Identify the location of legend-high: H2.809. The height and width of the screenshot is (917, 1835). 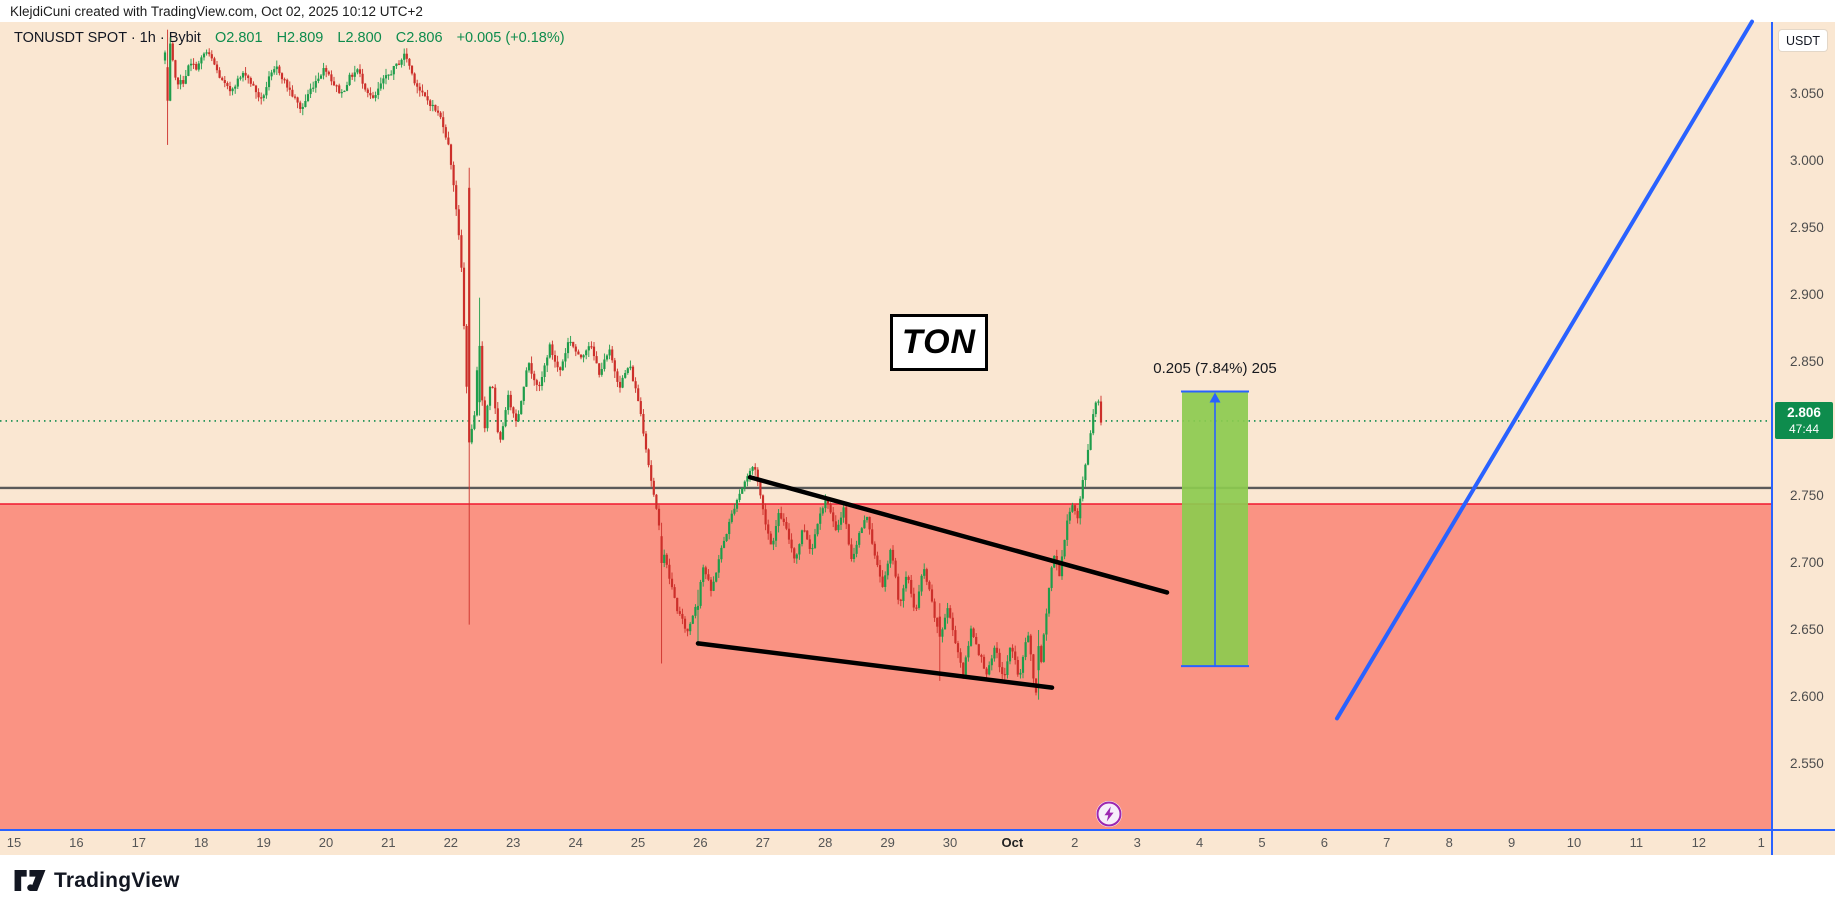
(300, 38).